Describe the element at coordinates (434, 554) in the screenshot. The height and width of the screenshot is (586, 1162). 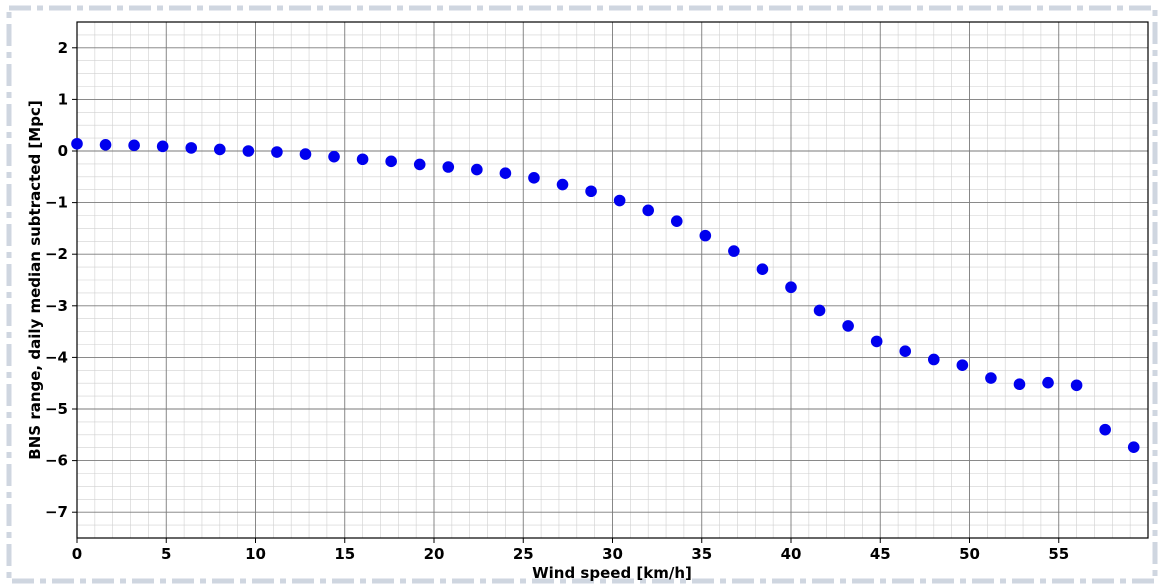
I see `x-tick-label: 20` at that location.